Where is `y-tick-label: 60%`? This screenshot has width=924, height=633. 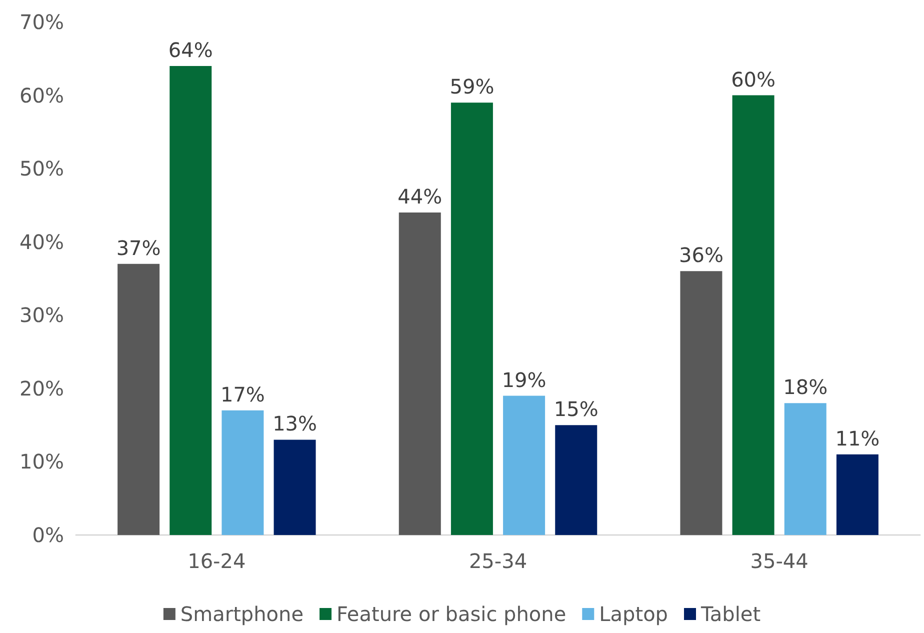
y-tick-label: 60% is located at coordinates (42, 95).